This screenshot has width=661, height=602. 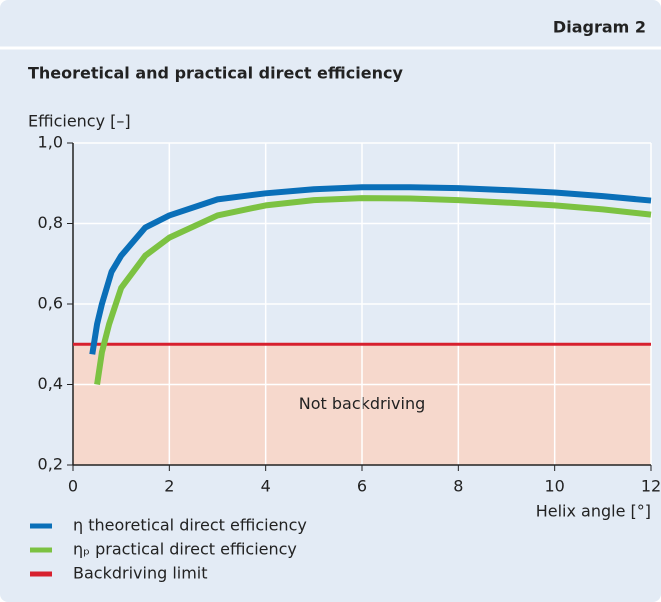 I want to click on y-tick-label: 1,0, so click(x=50, y=142).